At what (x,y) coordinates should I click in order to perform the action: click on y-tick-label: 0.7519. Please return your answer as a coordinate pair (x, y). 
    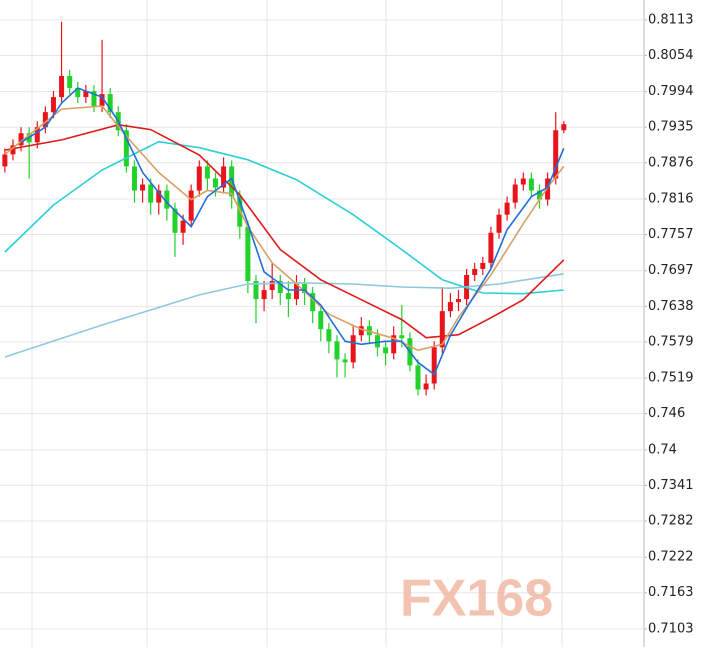
    Looking at the image, I should click on (671, 378).